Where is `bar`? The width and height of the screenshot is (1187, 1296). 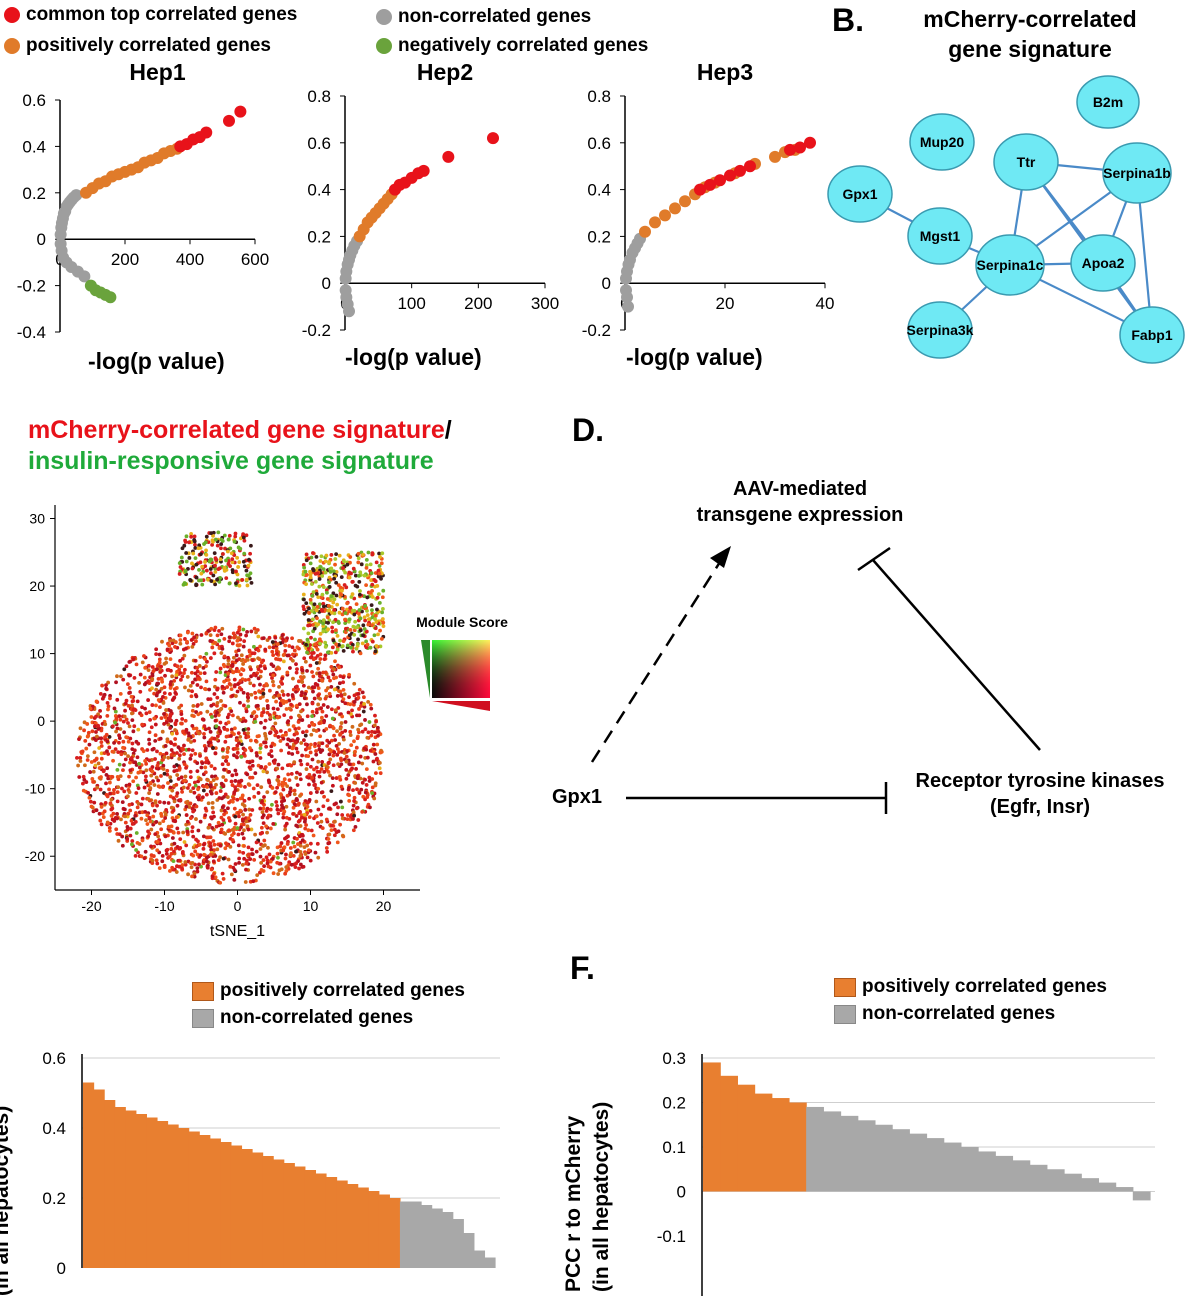 bar is located at coordinates (226, 1205).